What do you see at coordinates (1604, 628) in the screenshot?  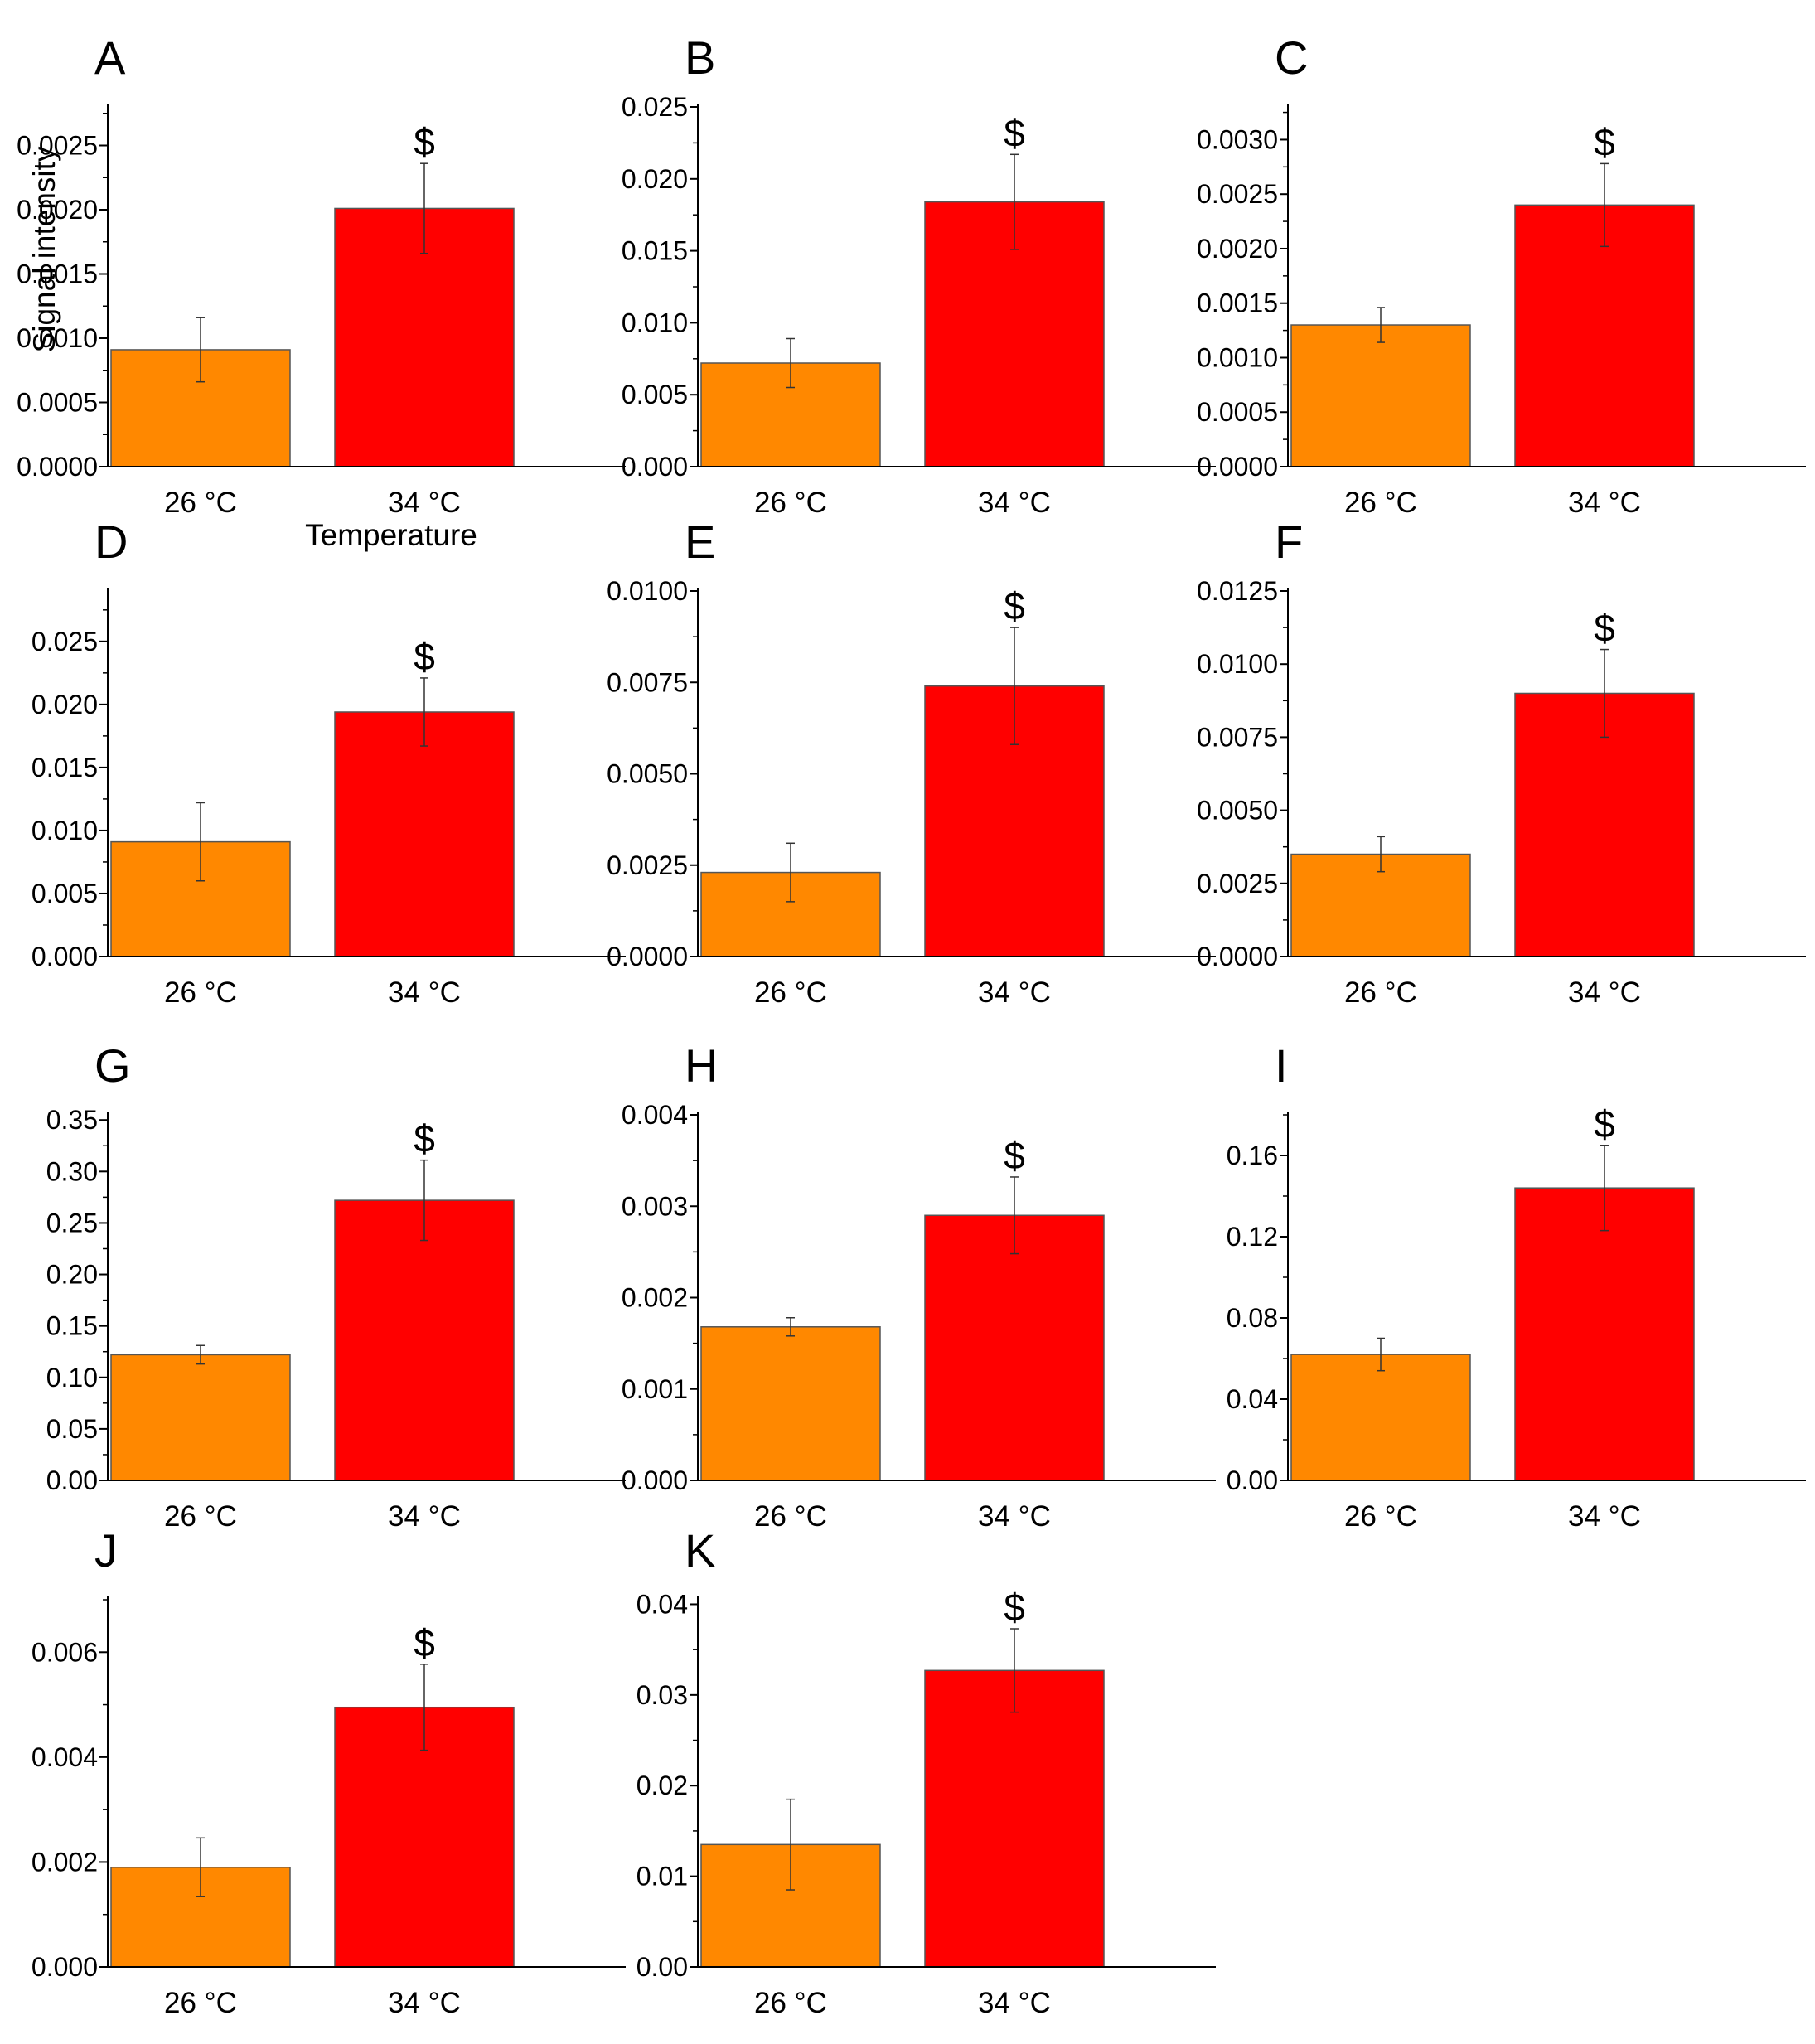 I see `panel-f-significance-mark: $` at bounding box center [1604, 628].